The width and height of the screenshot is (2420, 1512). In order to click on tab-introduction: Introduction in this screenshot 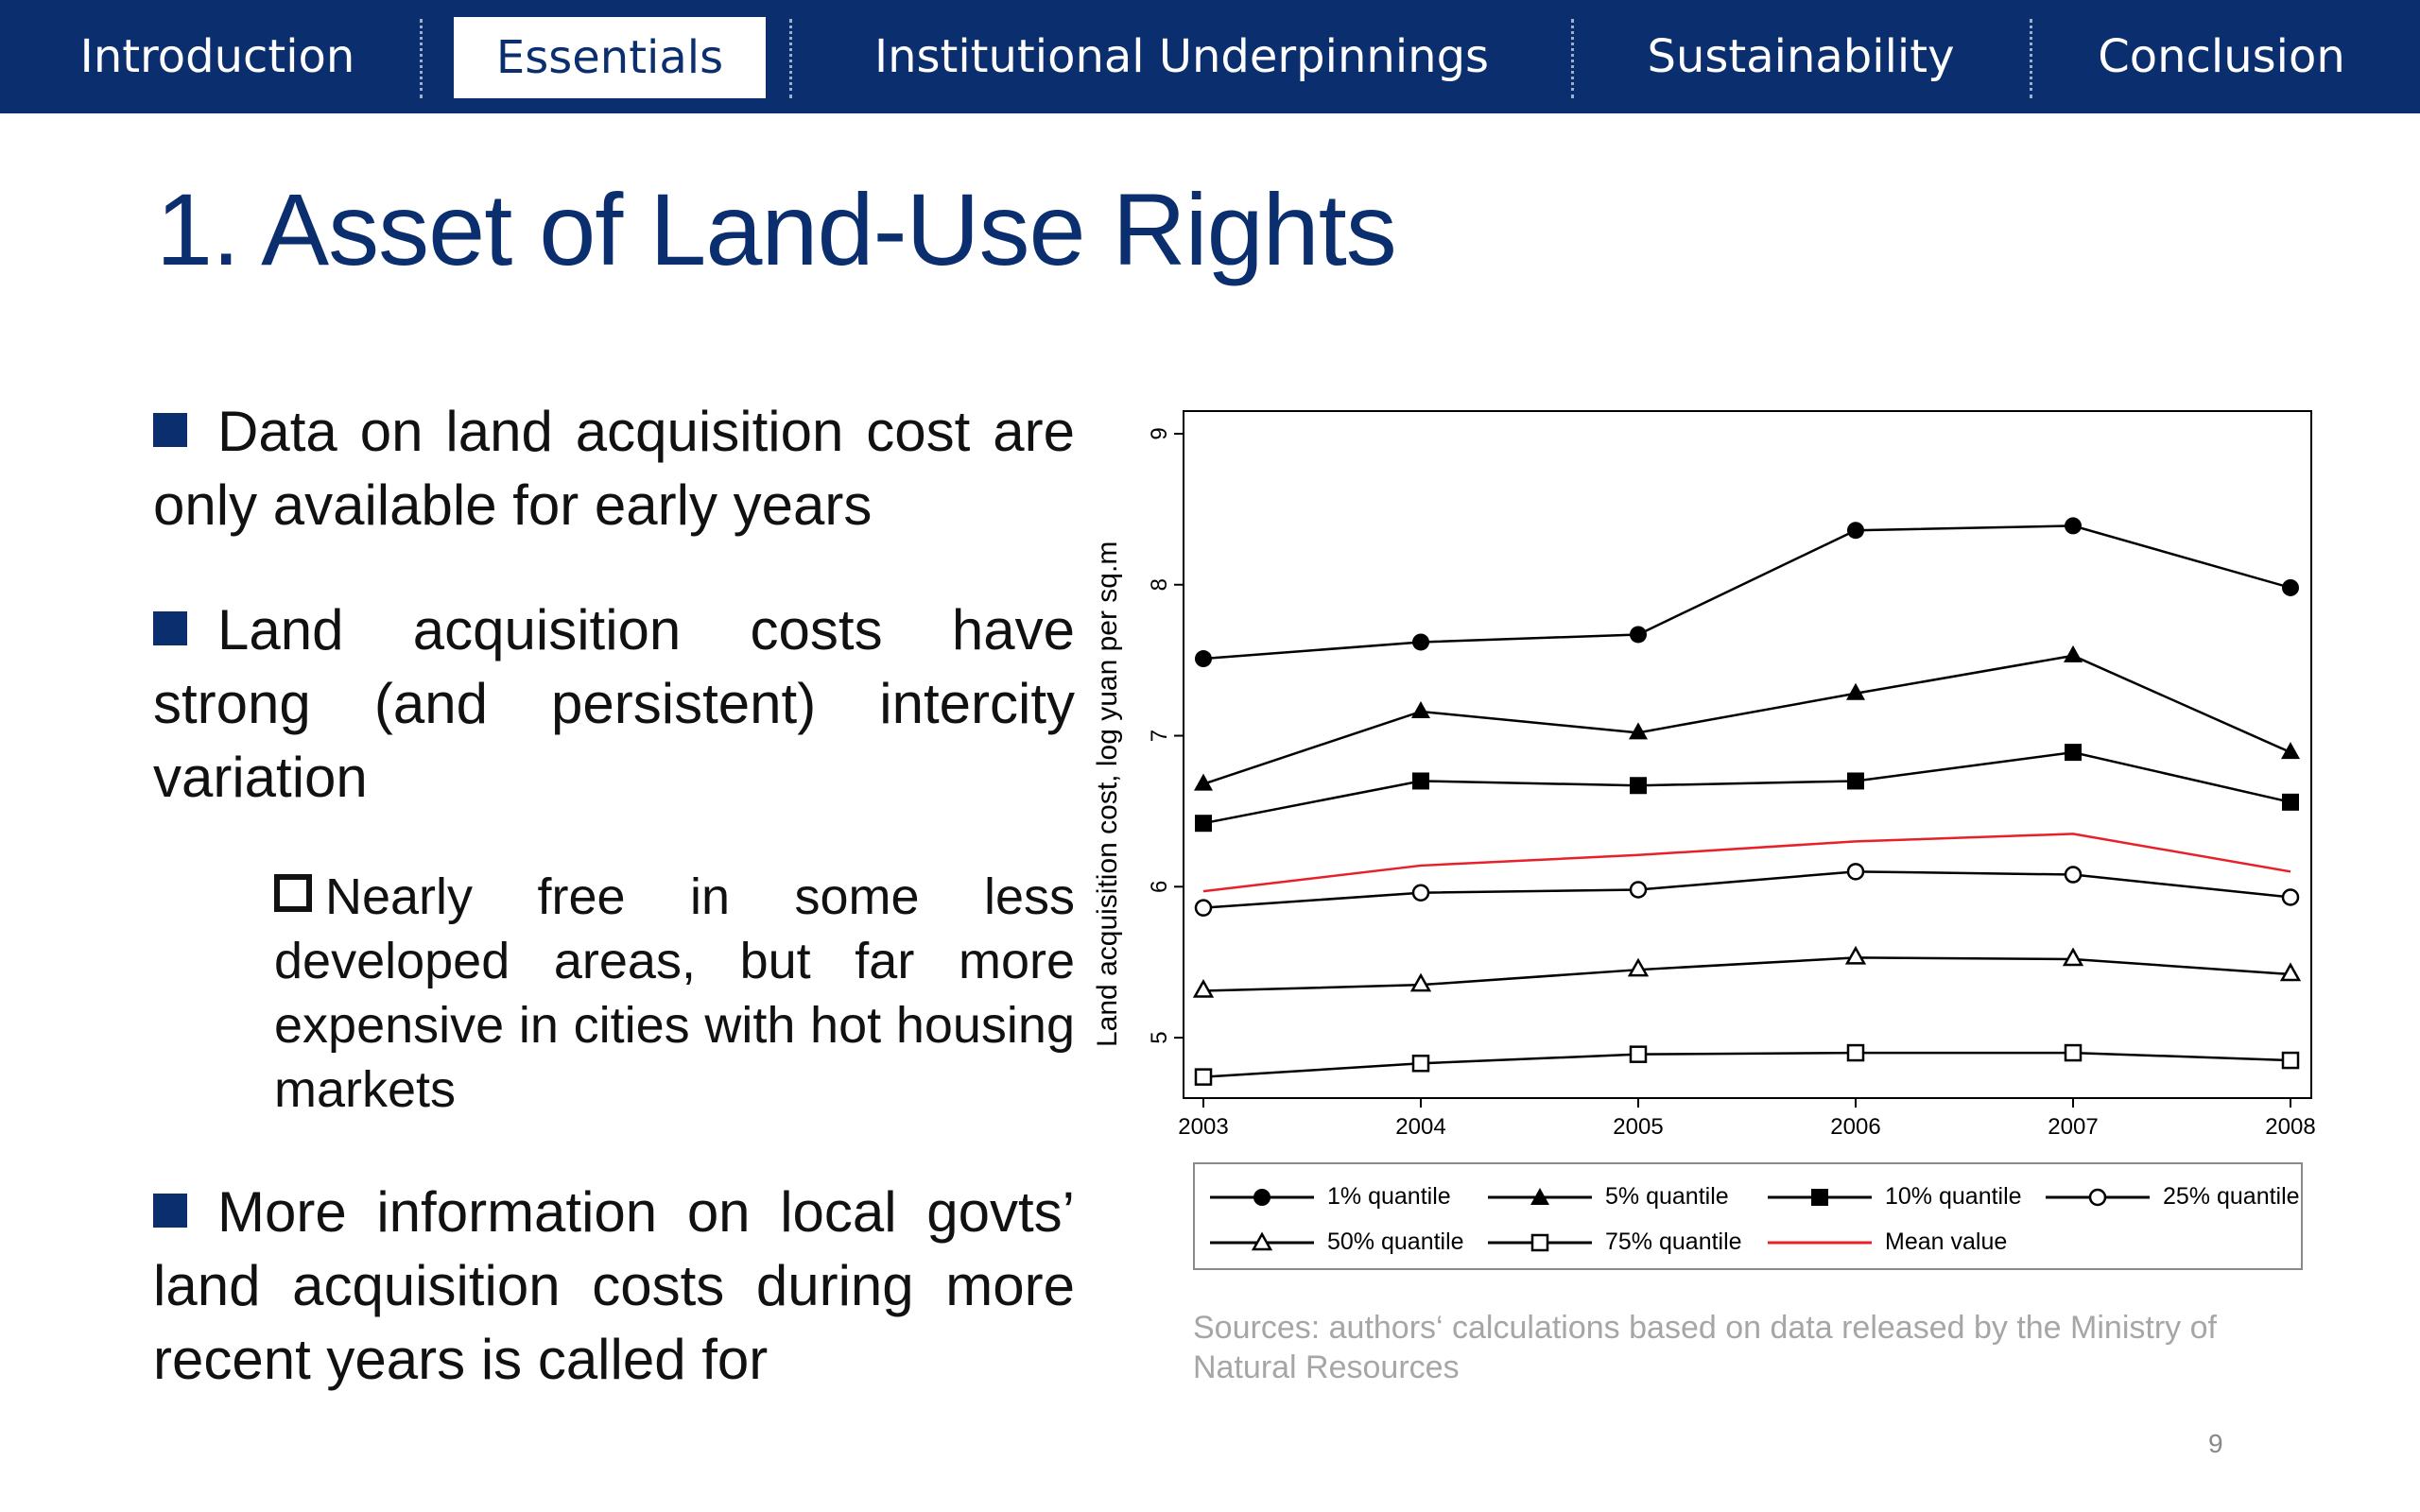, I will do `click(217, 56)`.